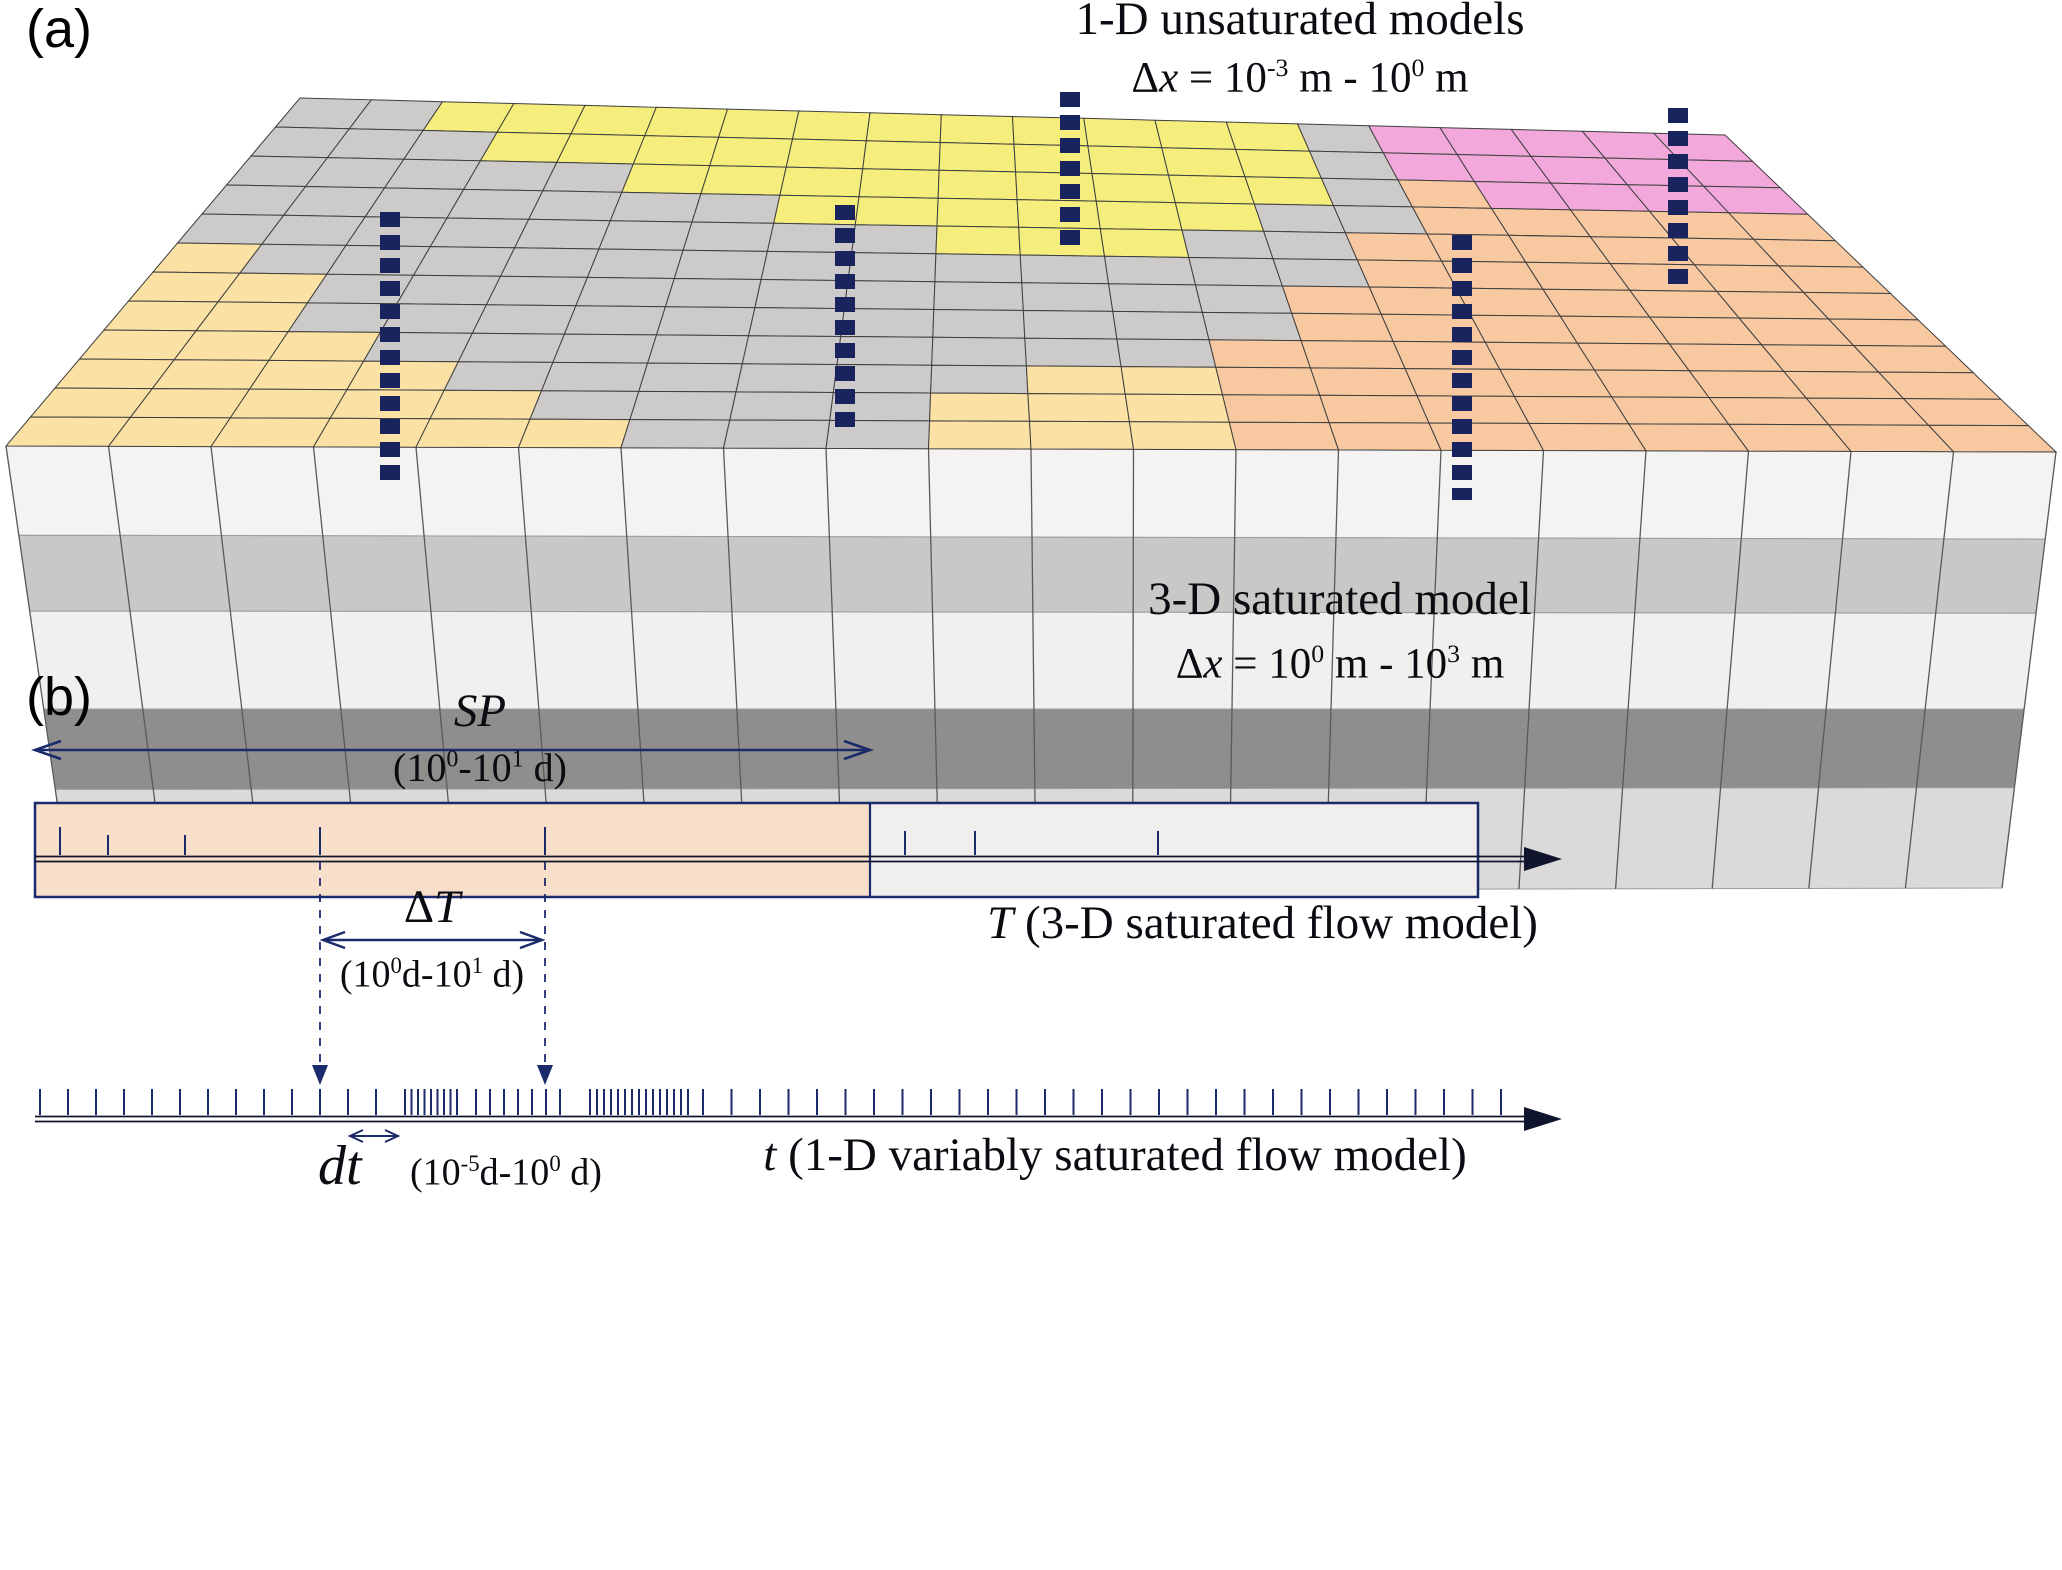 The height and width of the screenshot is (1570, 2062). Describe the element at coordinates (532, 940) in the screenshot. I see `dT-arrowhead-right` at that location.